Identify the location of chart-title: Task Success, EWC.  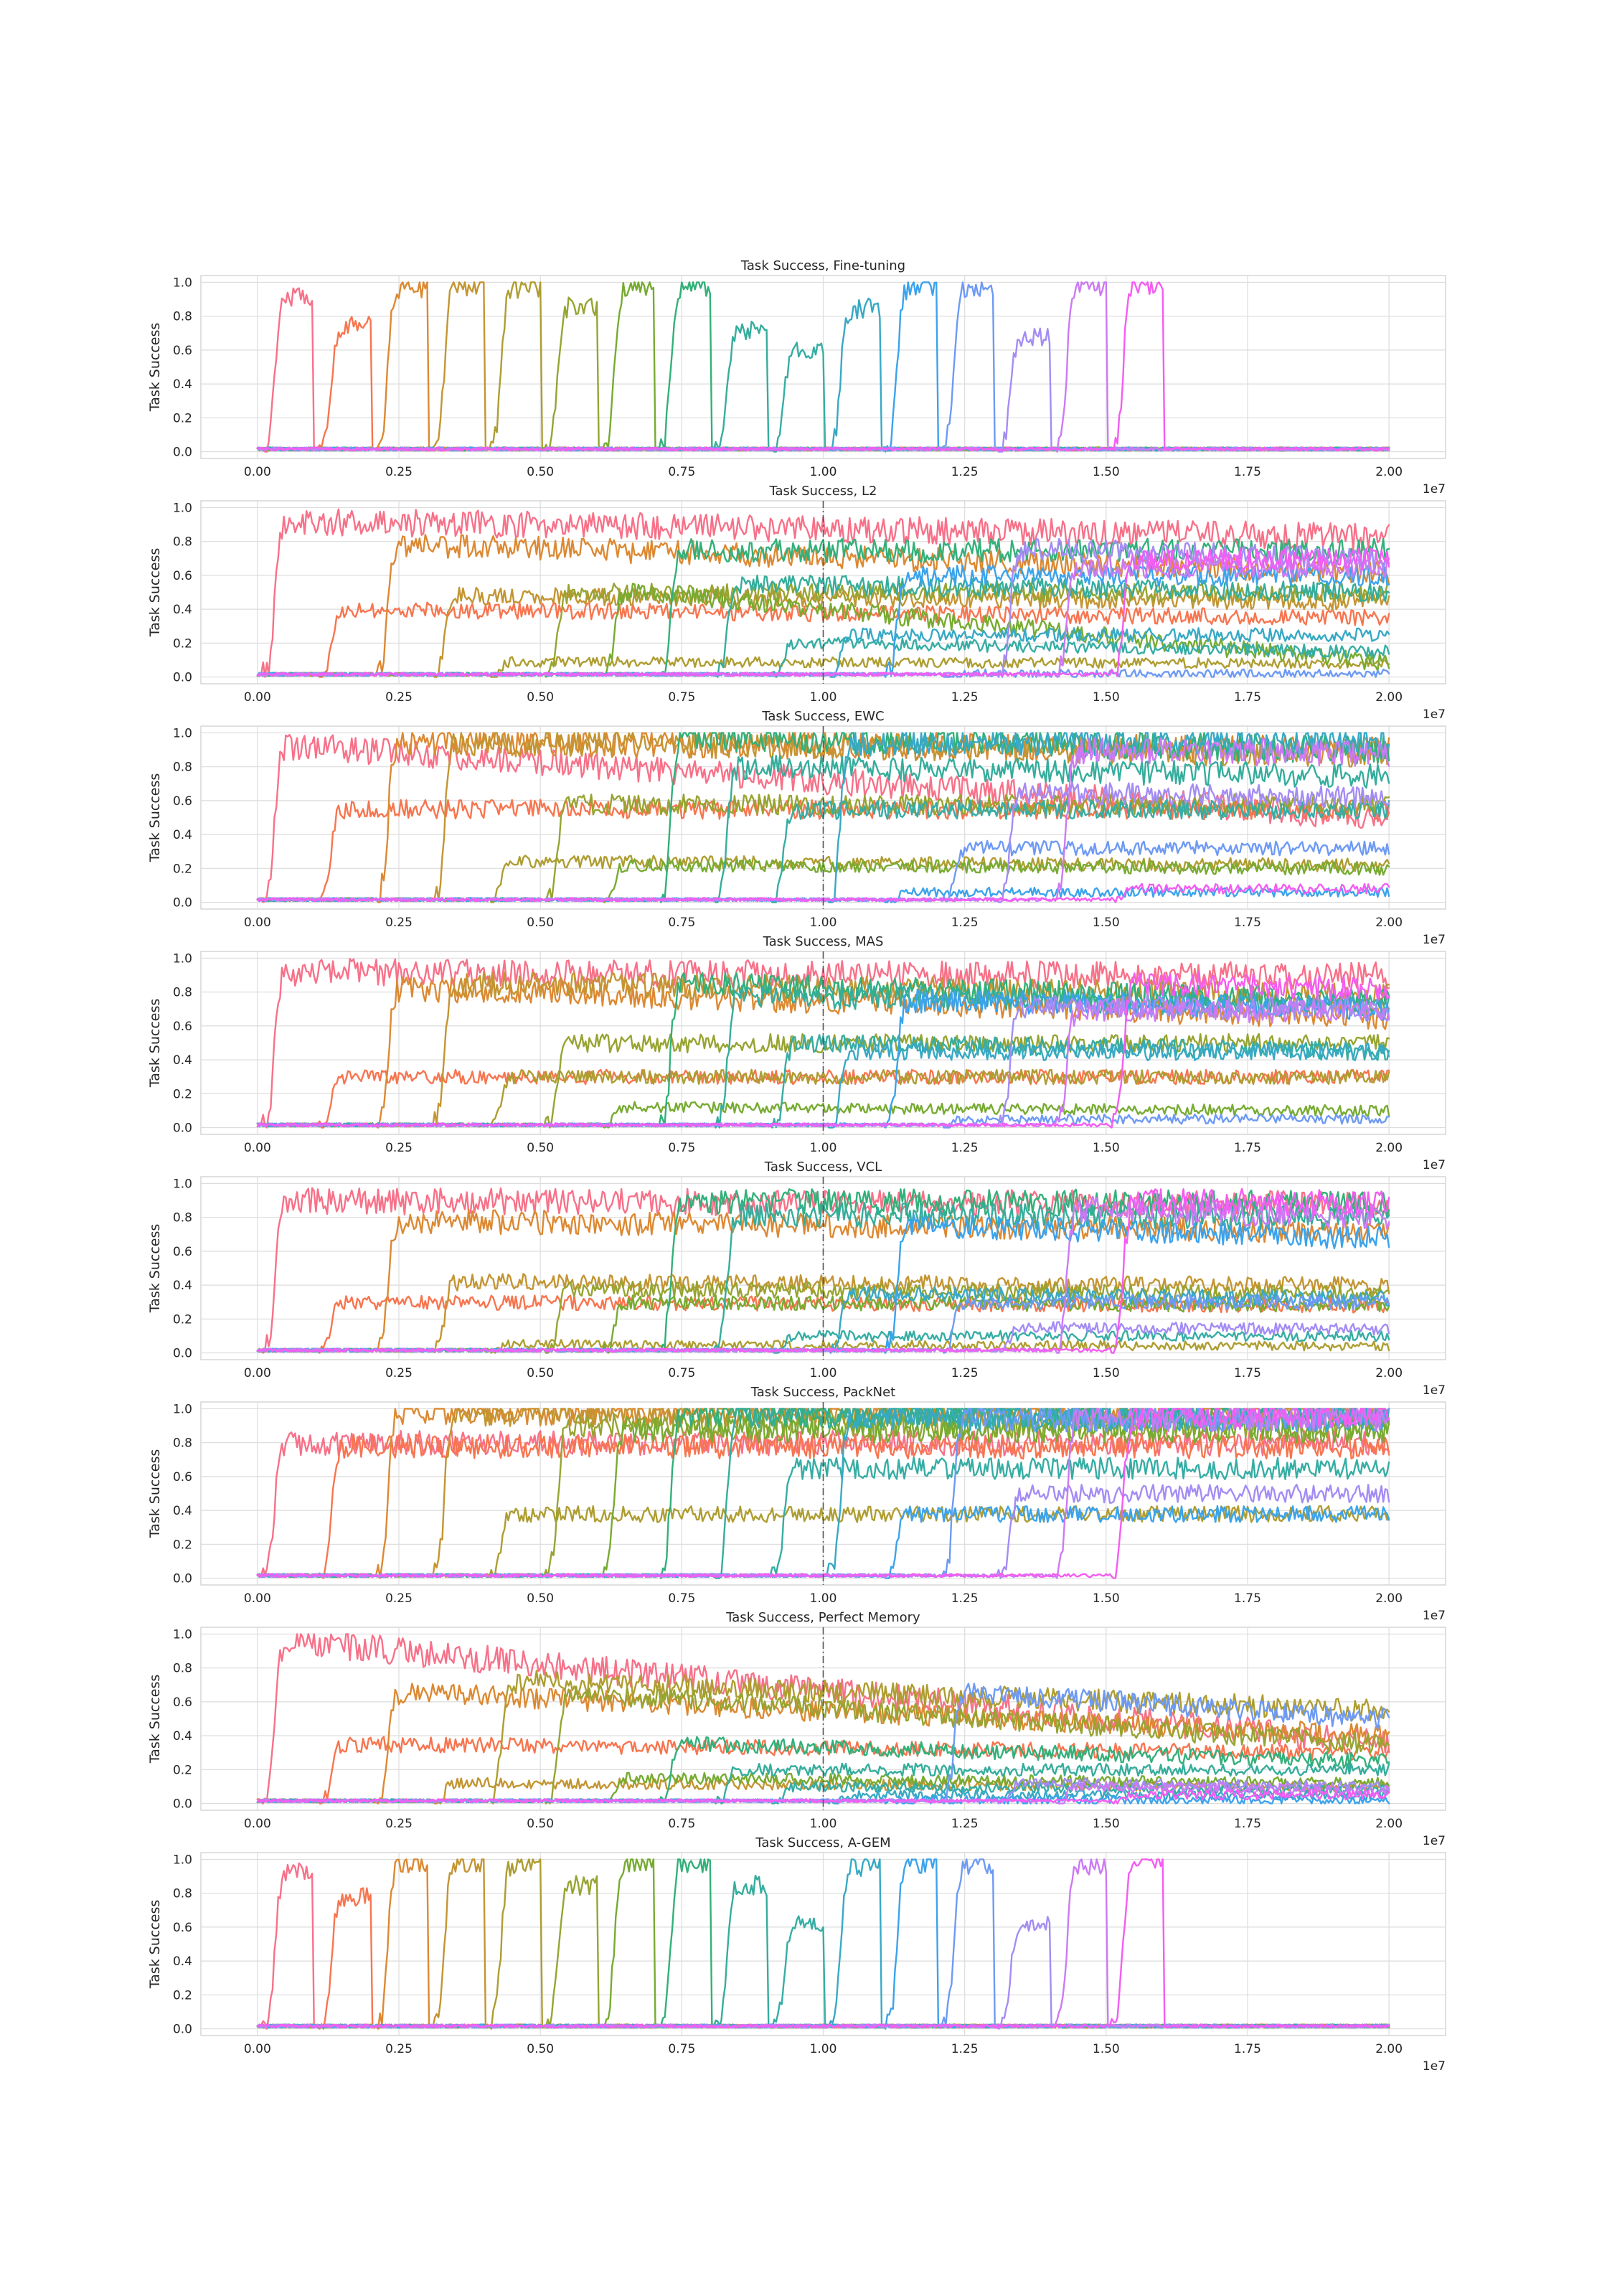
(822, 717).